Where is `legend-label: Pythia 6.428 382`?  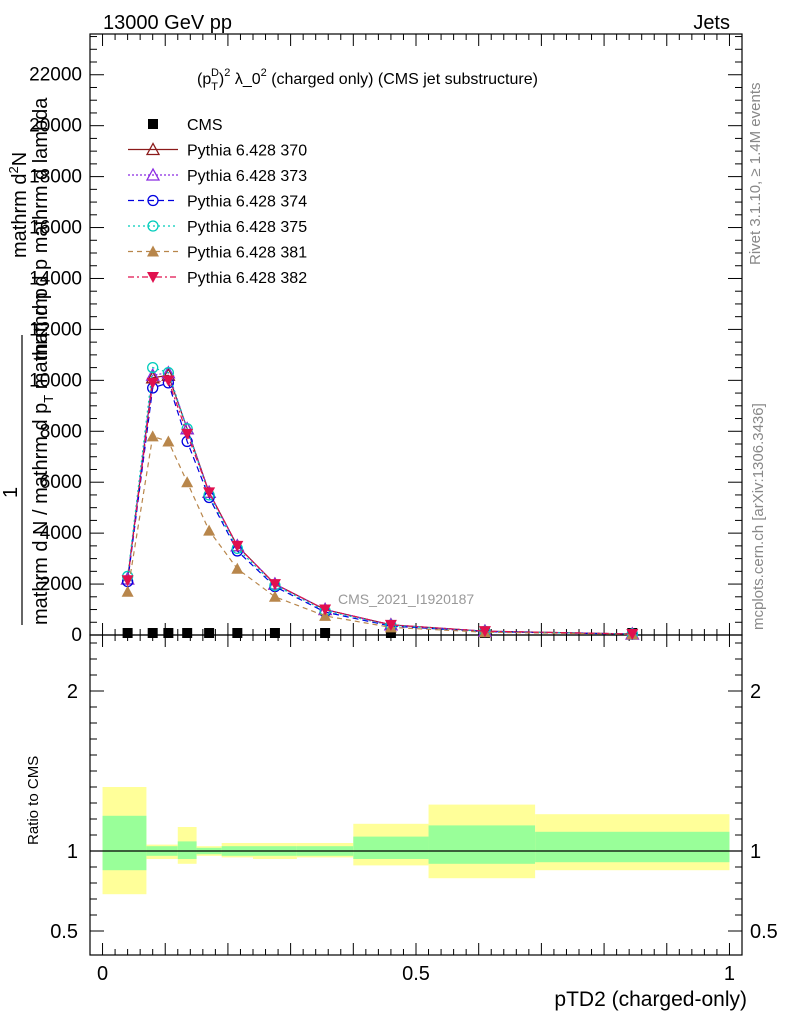 legend-label: Pythia 6.428 382 is located at coordinates (247, 278).